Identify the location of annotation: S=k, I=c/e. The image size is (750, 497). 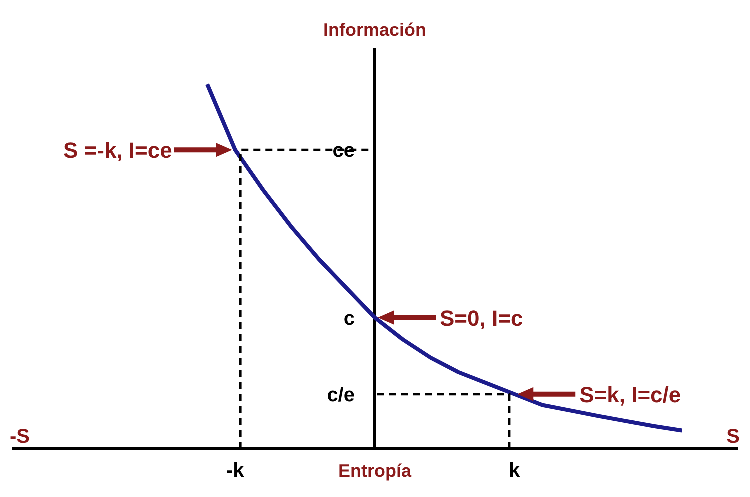
(631, 395).